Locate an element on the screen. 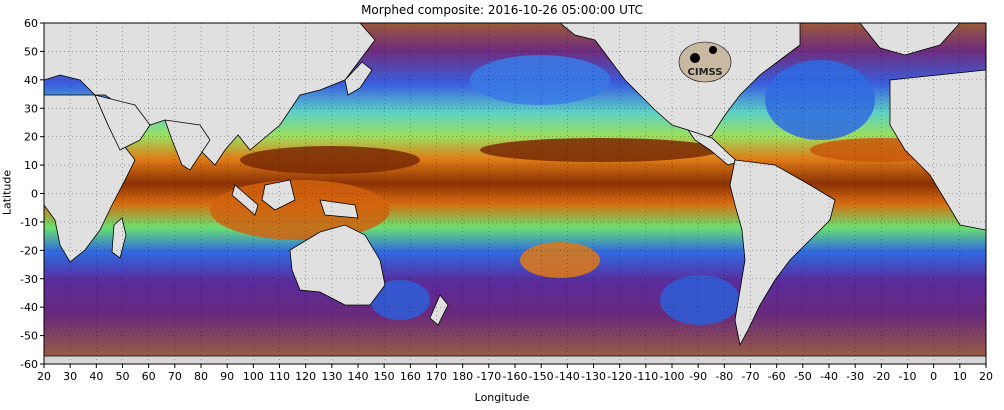 The width and height of the screenshot is (1004, 410). x-tick-label: -140 is located at coordinates (567, 376).